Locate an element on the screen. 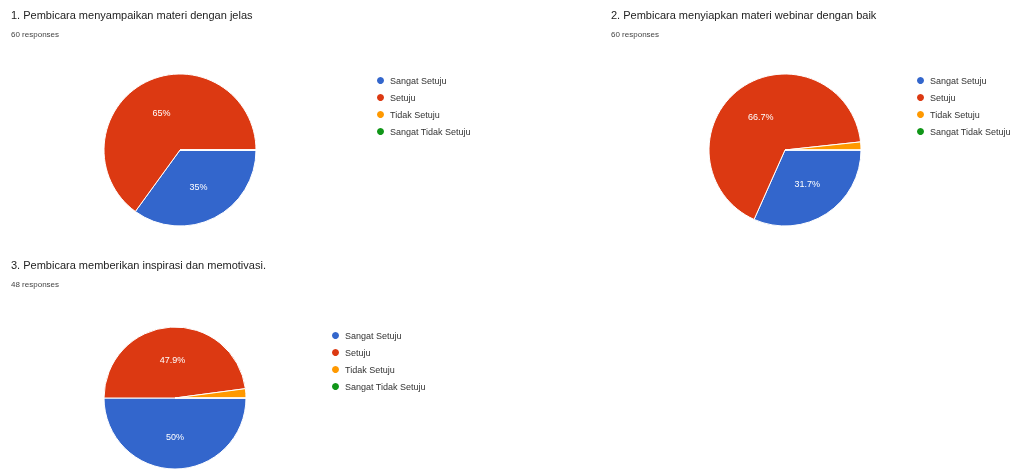 Image resolution: width=1031 pixels, height=475 pixels. chart-title: 1. Pembicara menyampaikan materi dengan jelas is located at coordinates (132, 14).